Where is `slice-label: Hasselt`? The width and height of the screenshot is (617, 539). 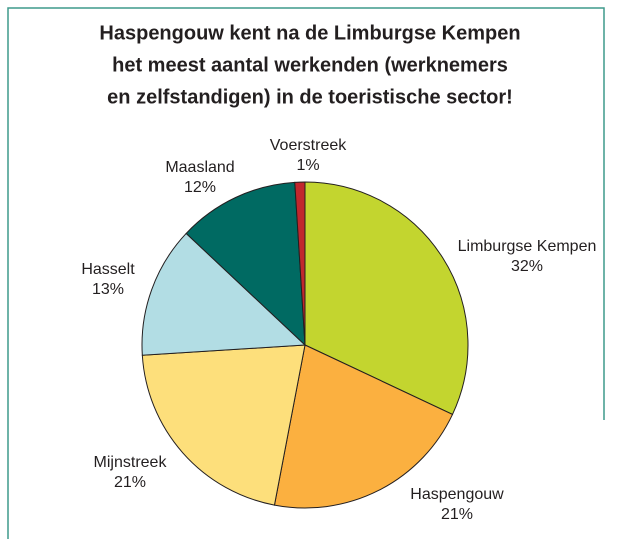
slice-label: Hasselt is located at coordinates (108, 269).